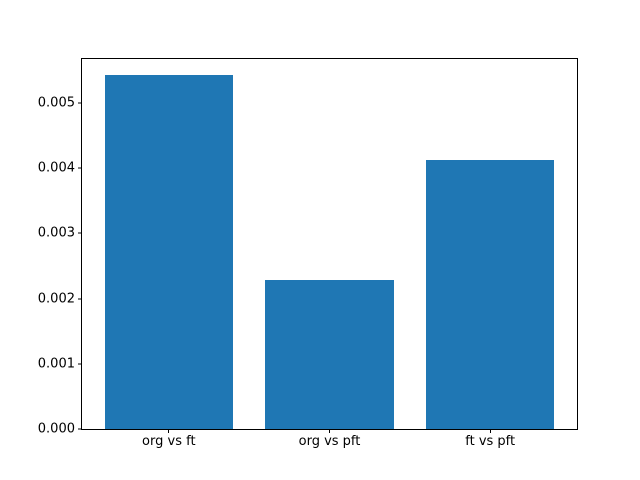 This screenshot has height=480, width=640. What do you see at coordinates (56, 233) in the screenshot?
I see `y-tick-label: 0.003` at bounding box center [56, 233].